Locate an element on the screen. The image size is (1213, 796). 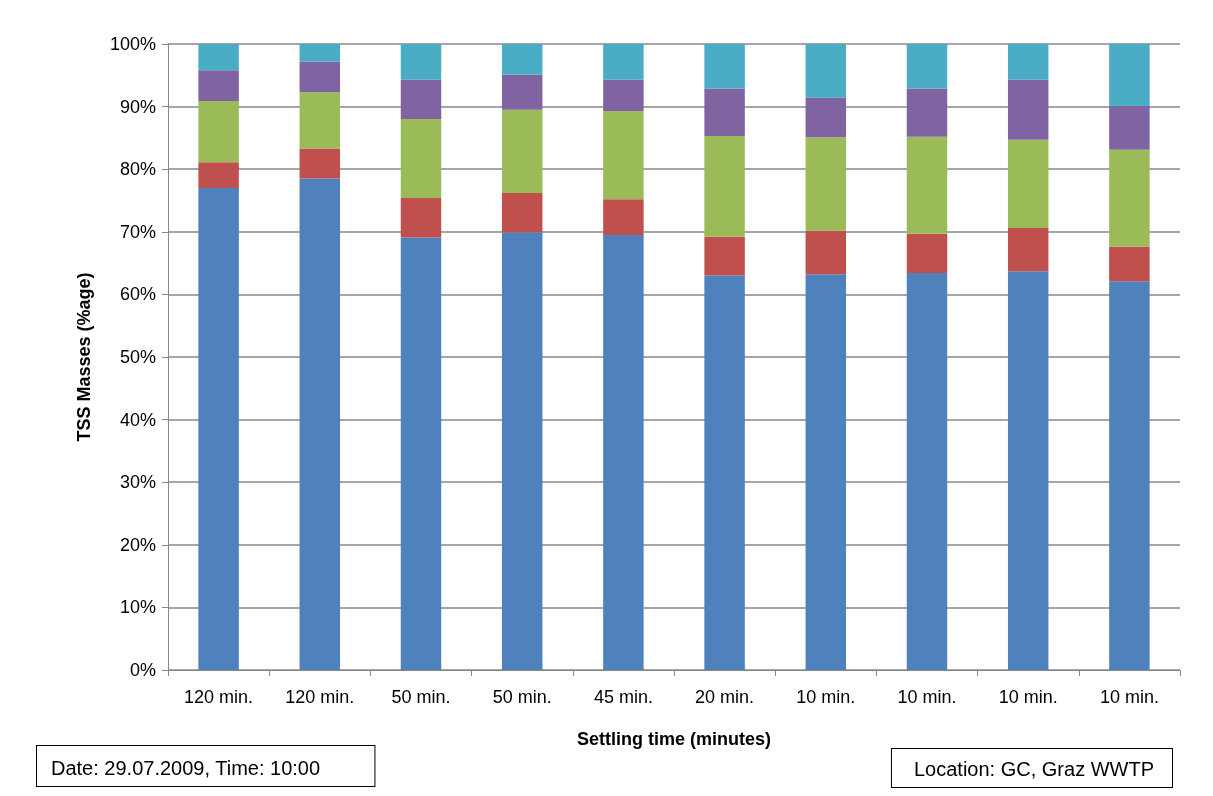
y-axis-title: TSS Masses (%age) is located at coordinates (84, 357).